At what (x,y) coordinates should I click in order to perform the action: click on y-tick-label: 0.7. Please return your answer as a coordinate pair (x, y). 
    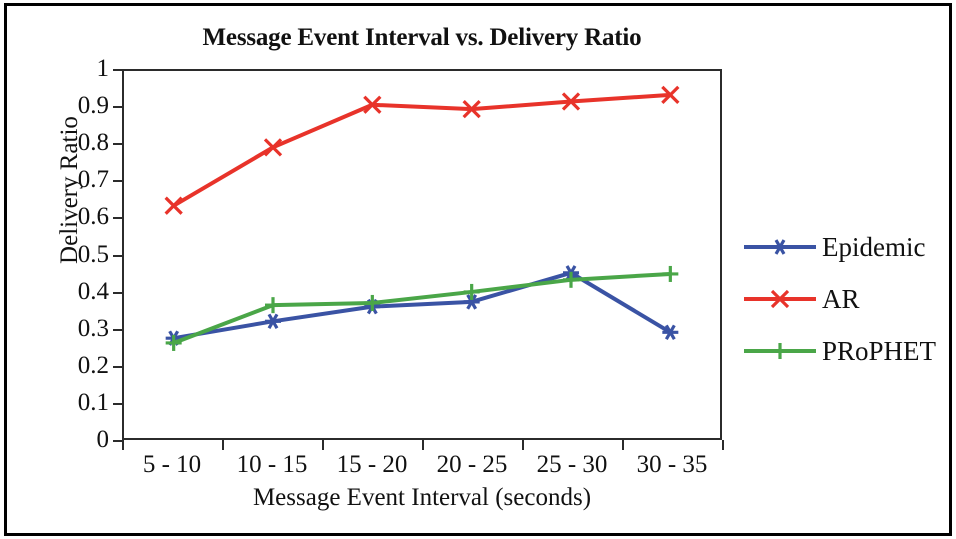
    Looking at the image, I should click on (93, 180).